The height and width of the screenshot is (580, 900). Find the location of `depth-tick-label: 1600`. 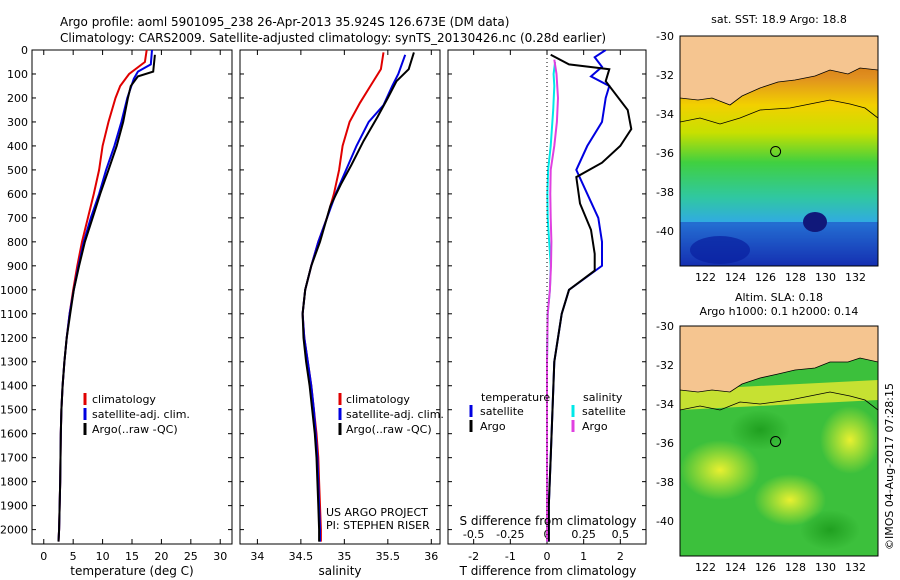

depth-tick-label: 1600 is located at coordinates (14, 434).